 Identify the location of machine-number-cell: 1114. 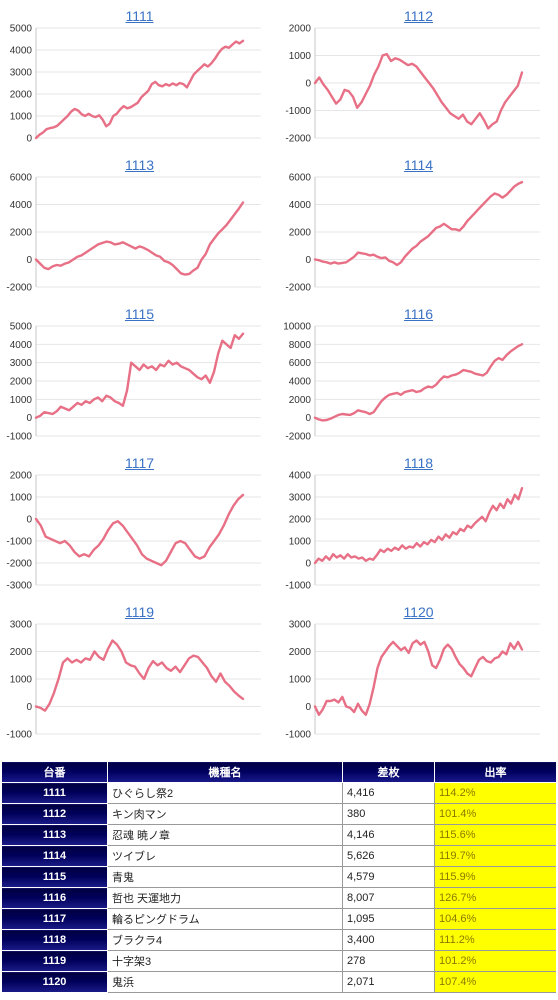
(54, 856).